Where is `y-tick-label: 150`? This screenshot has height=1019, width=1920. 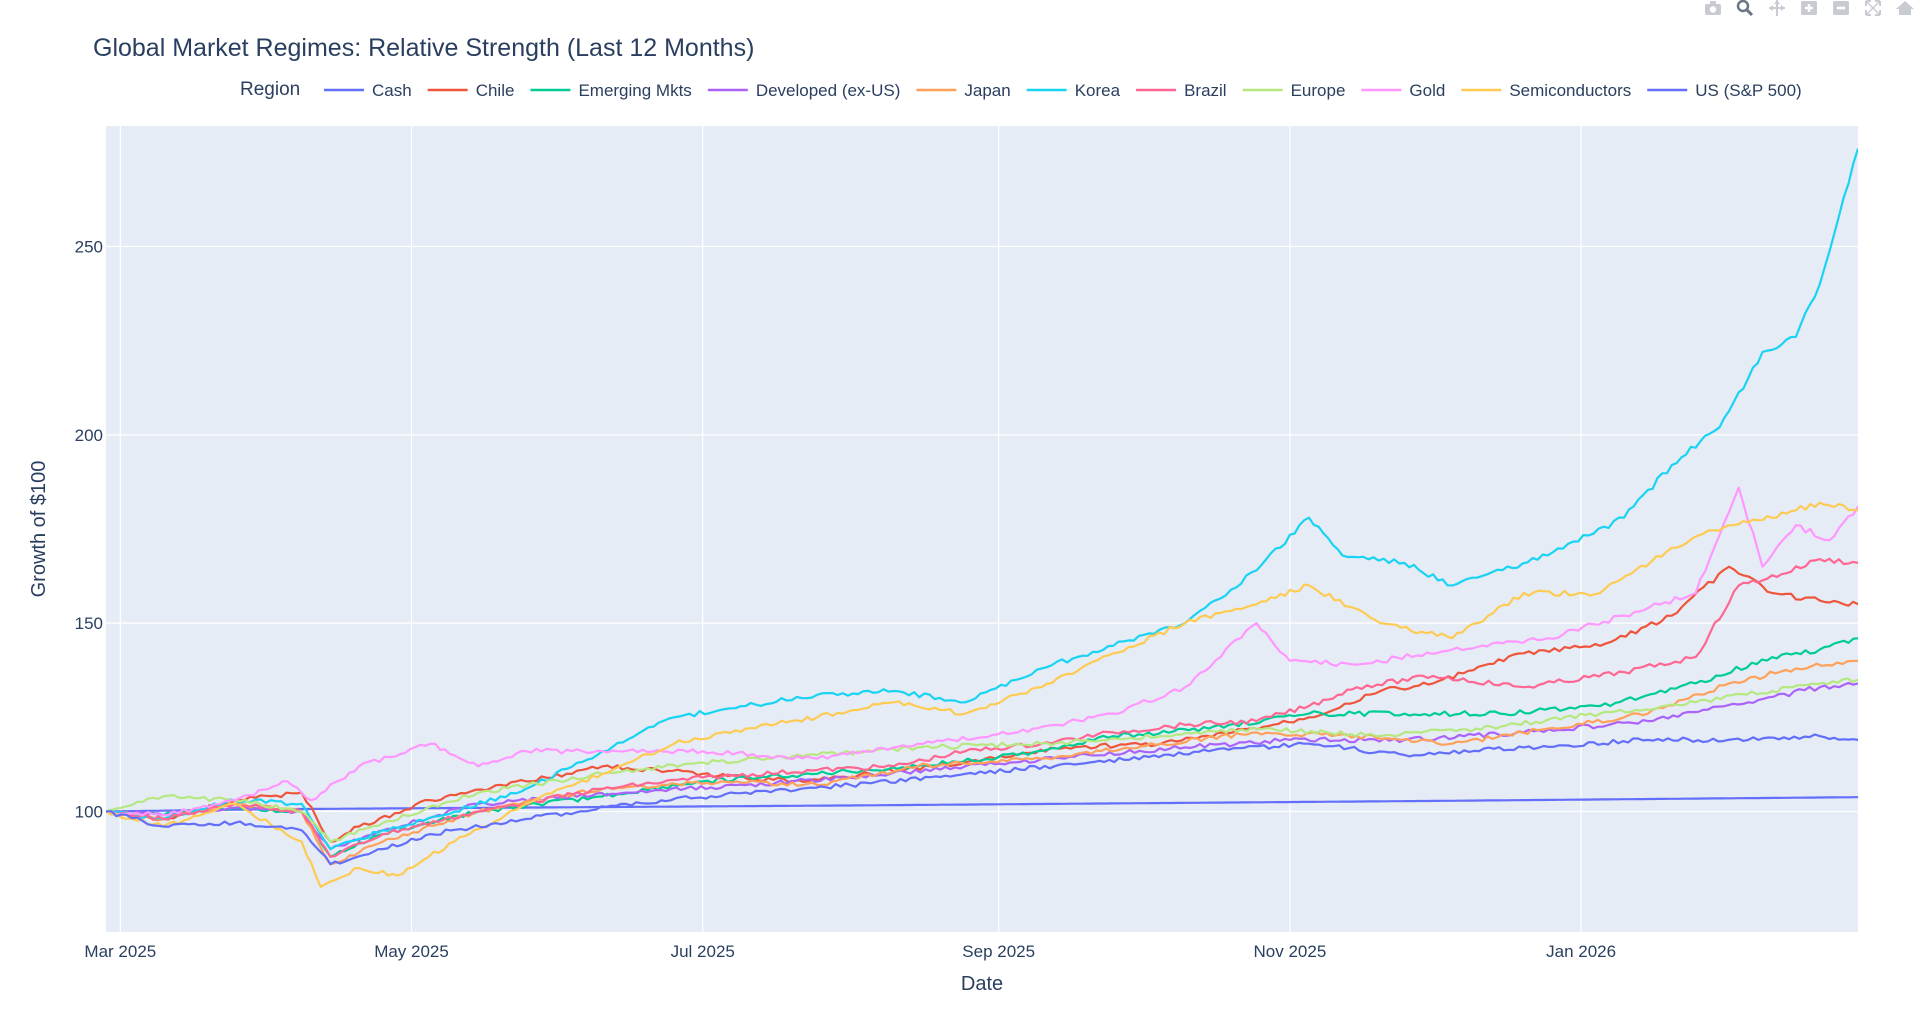
y-tick-label: 150 is located at coordinates (89, 623).